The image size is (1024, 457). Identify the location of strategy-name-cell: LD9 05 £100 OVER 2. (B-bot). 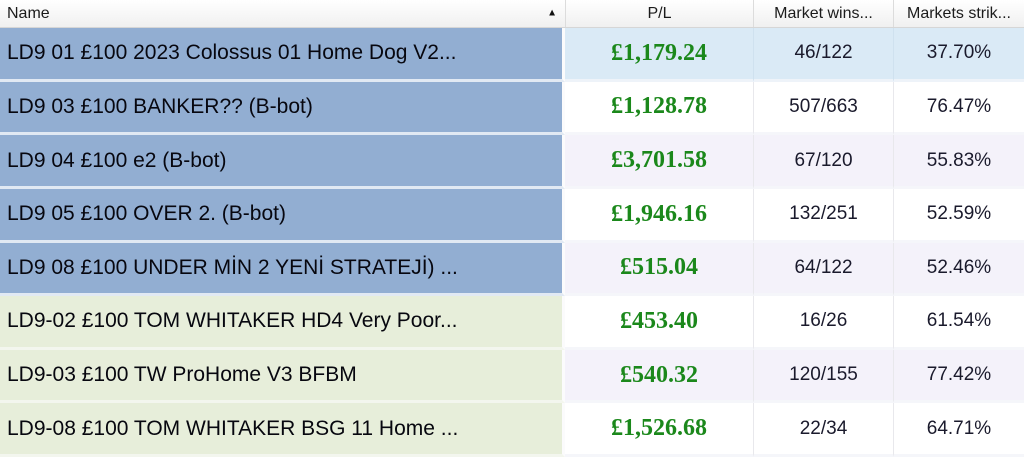
(282, 215).